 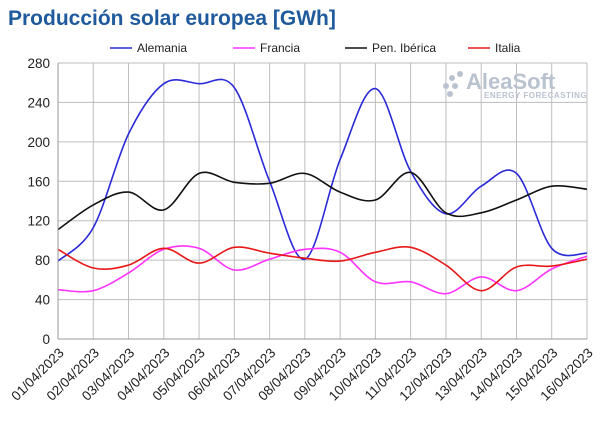 What do you see at coordinates (172, 18) in the screenshot?
I see `chart-title: Producción solar europea [GWh]` at bounding box center [172, 18].